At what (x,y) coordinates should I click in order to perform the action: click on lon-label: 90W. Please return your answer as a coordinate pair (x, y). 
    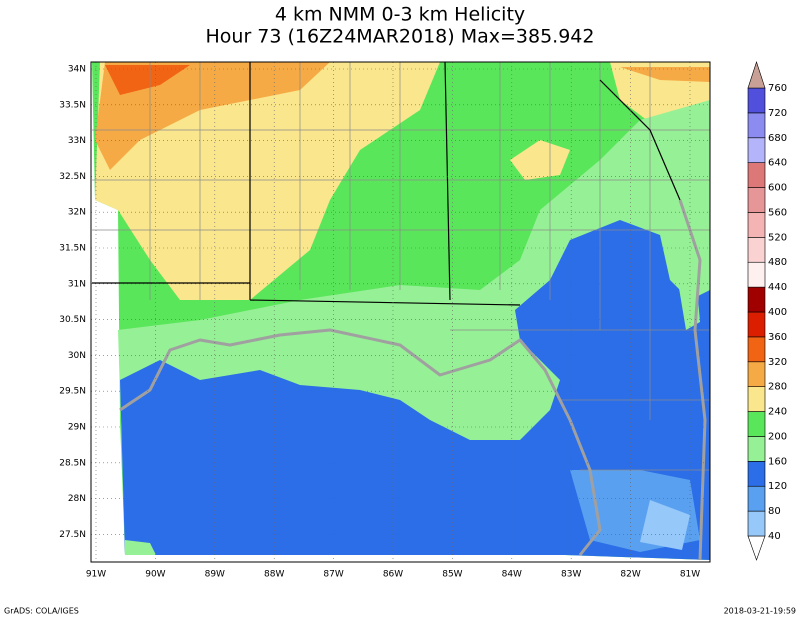
    Looking at the image, I should click on (155, 575).